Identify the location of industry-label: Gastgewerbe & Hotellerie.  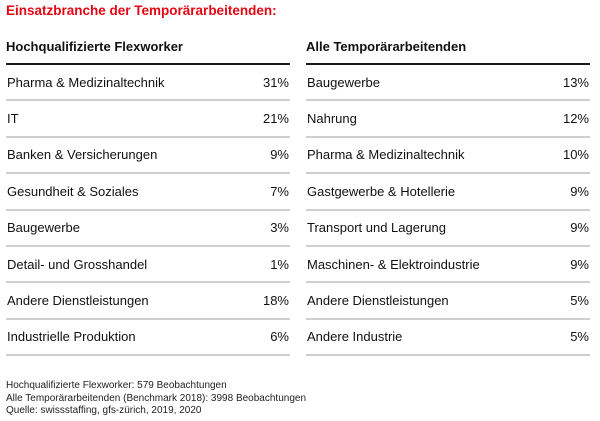
(381, 191).